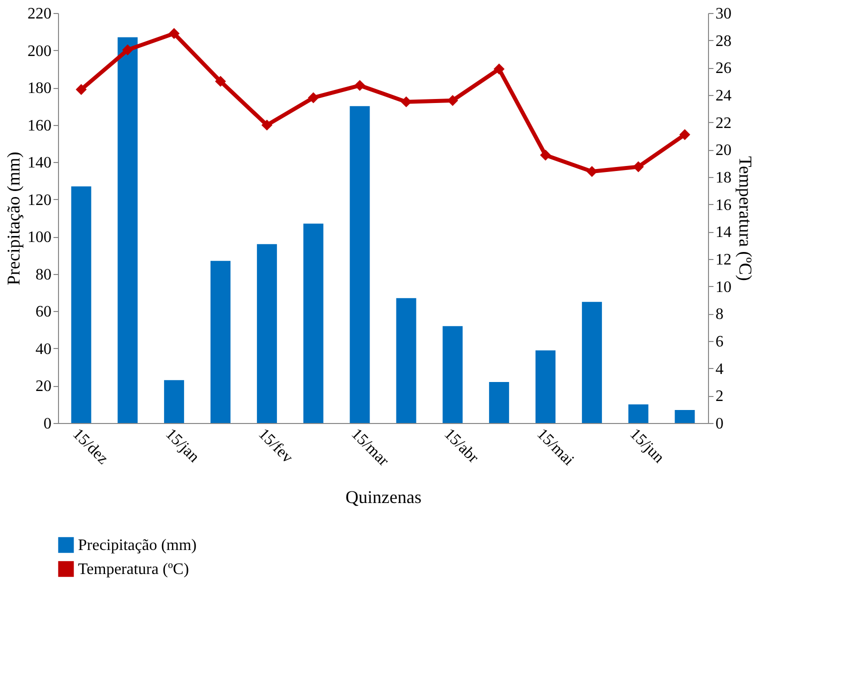  Describe the element at coordinates (44, 387) in the screenshot. I see `y-tick-label: 20` at that location.